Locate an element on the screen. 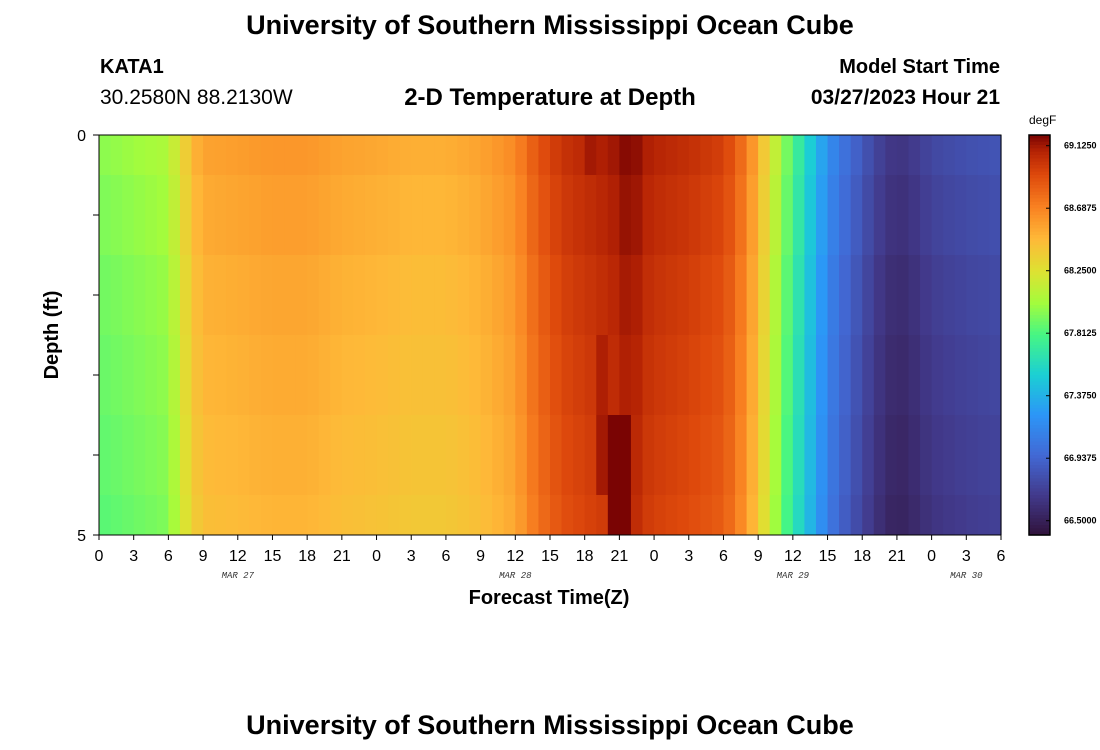  x-tick-label: 0 is located at coordinates (376, 556).